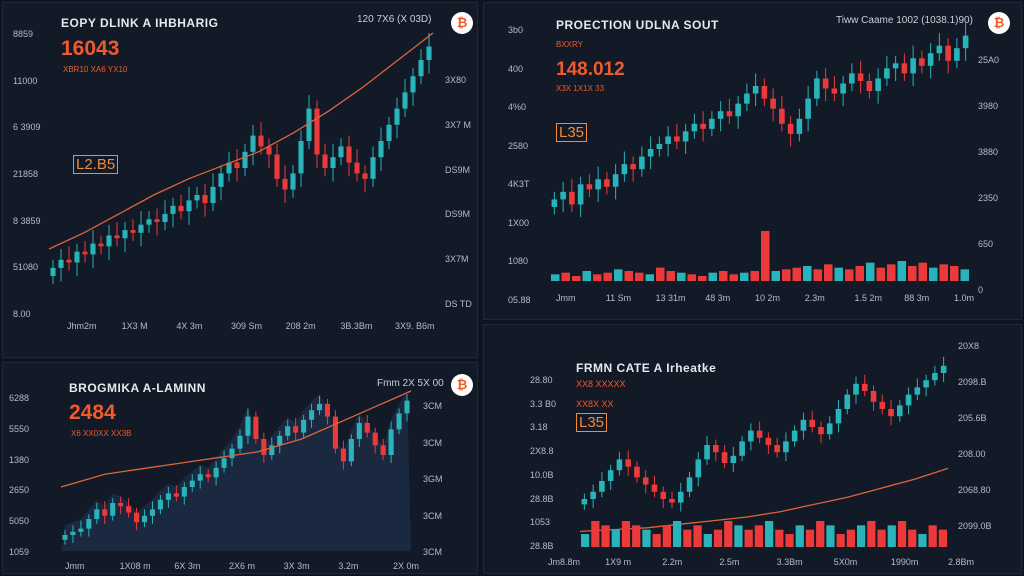 The height and width of the screenshot is (576, 1024). I want to click on left_axis-tick-label: 1X00, so click(519, 222).